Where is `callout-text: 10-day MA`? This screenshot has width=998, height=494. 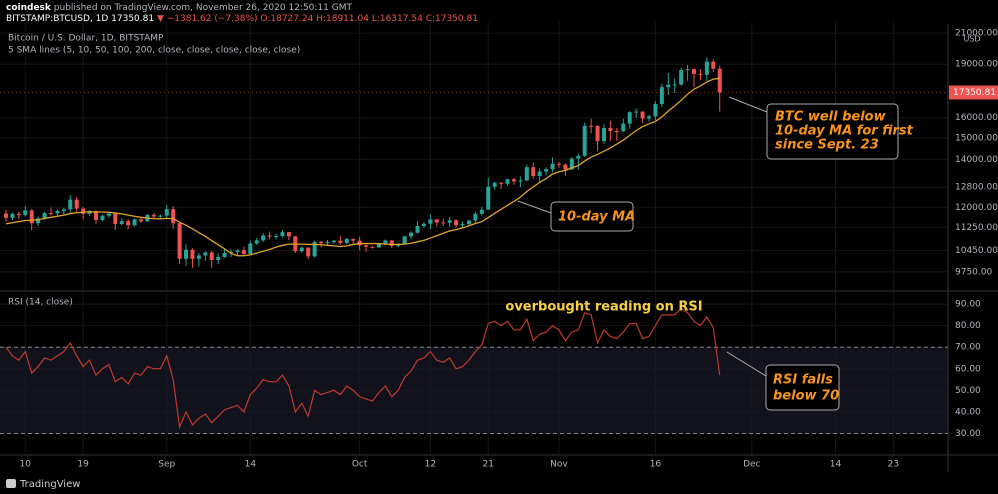
callout-text: 10-day MA is located at coordinates (596, 217).